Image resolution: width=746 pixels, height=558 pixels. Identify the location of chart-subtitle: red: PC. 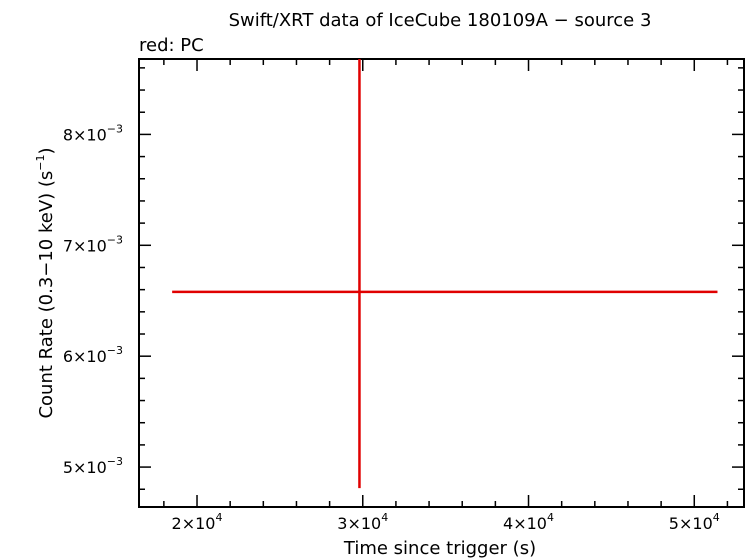
(171, 45).